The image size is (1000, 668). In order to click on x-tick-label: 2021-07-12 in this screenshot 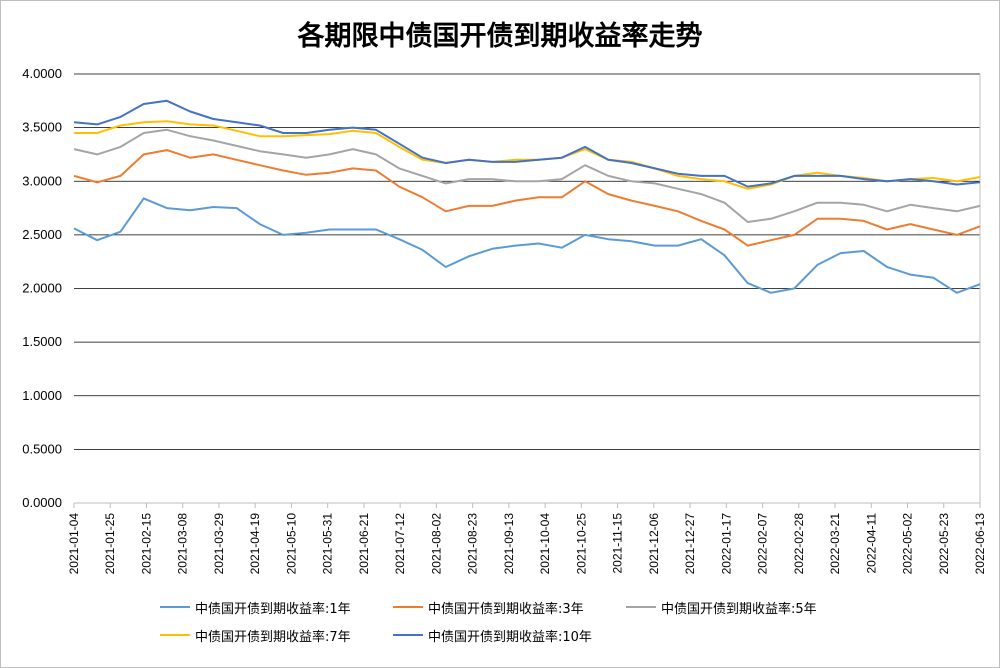, I will do `click(400, 544)`.